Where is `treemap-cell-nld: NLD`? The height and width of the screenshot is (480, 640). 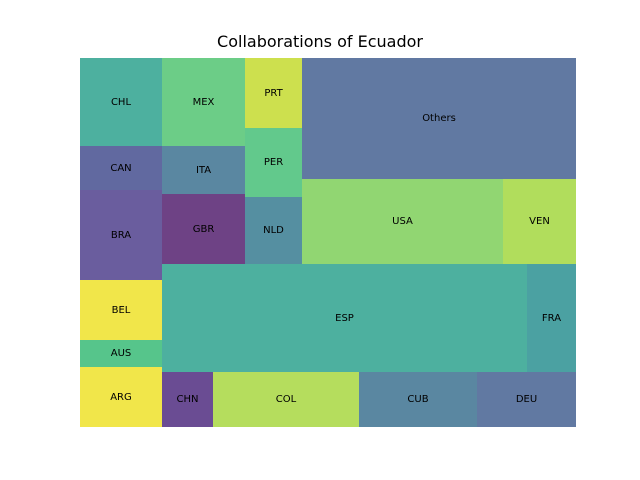
treemap-cell-nld: NLD is located at coordinates (273, 230).